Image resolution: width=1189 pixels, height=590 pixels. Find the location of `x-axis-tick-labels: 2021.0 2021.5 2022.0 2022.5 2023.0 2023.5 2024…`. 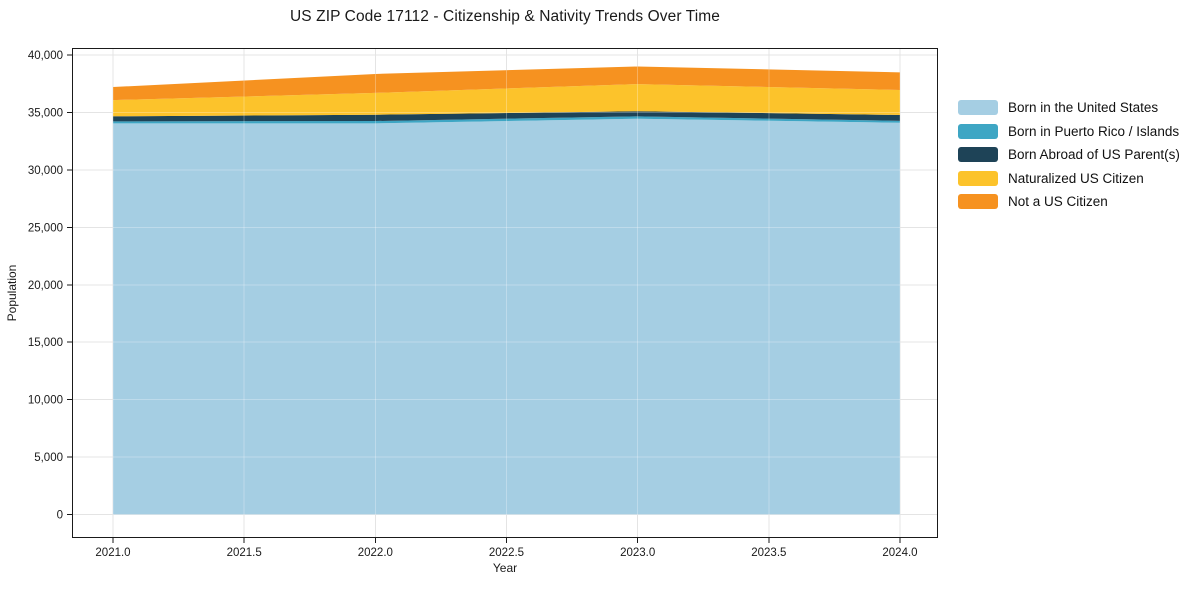

x-axis-tick-labels: 2021.0 2021.5 2022.0 2022.5 2023.0 2023.5 2024… is located at coordinates (506, 553).